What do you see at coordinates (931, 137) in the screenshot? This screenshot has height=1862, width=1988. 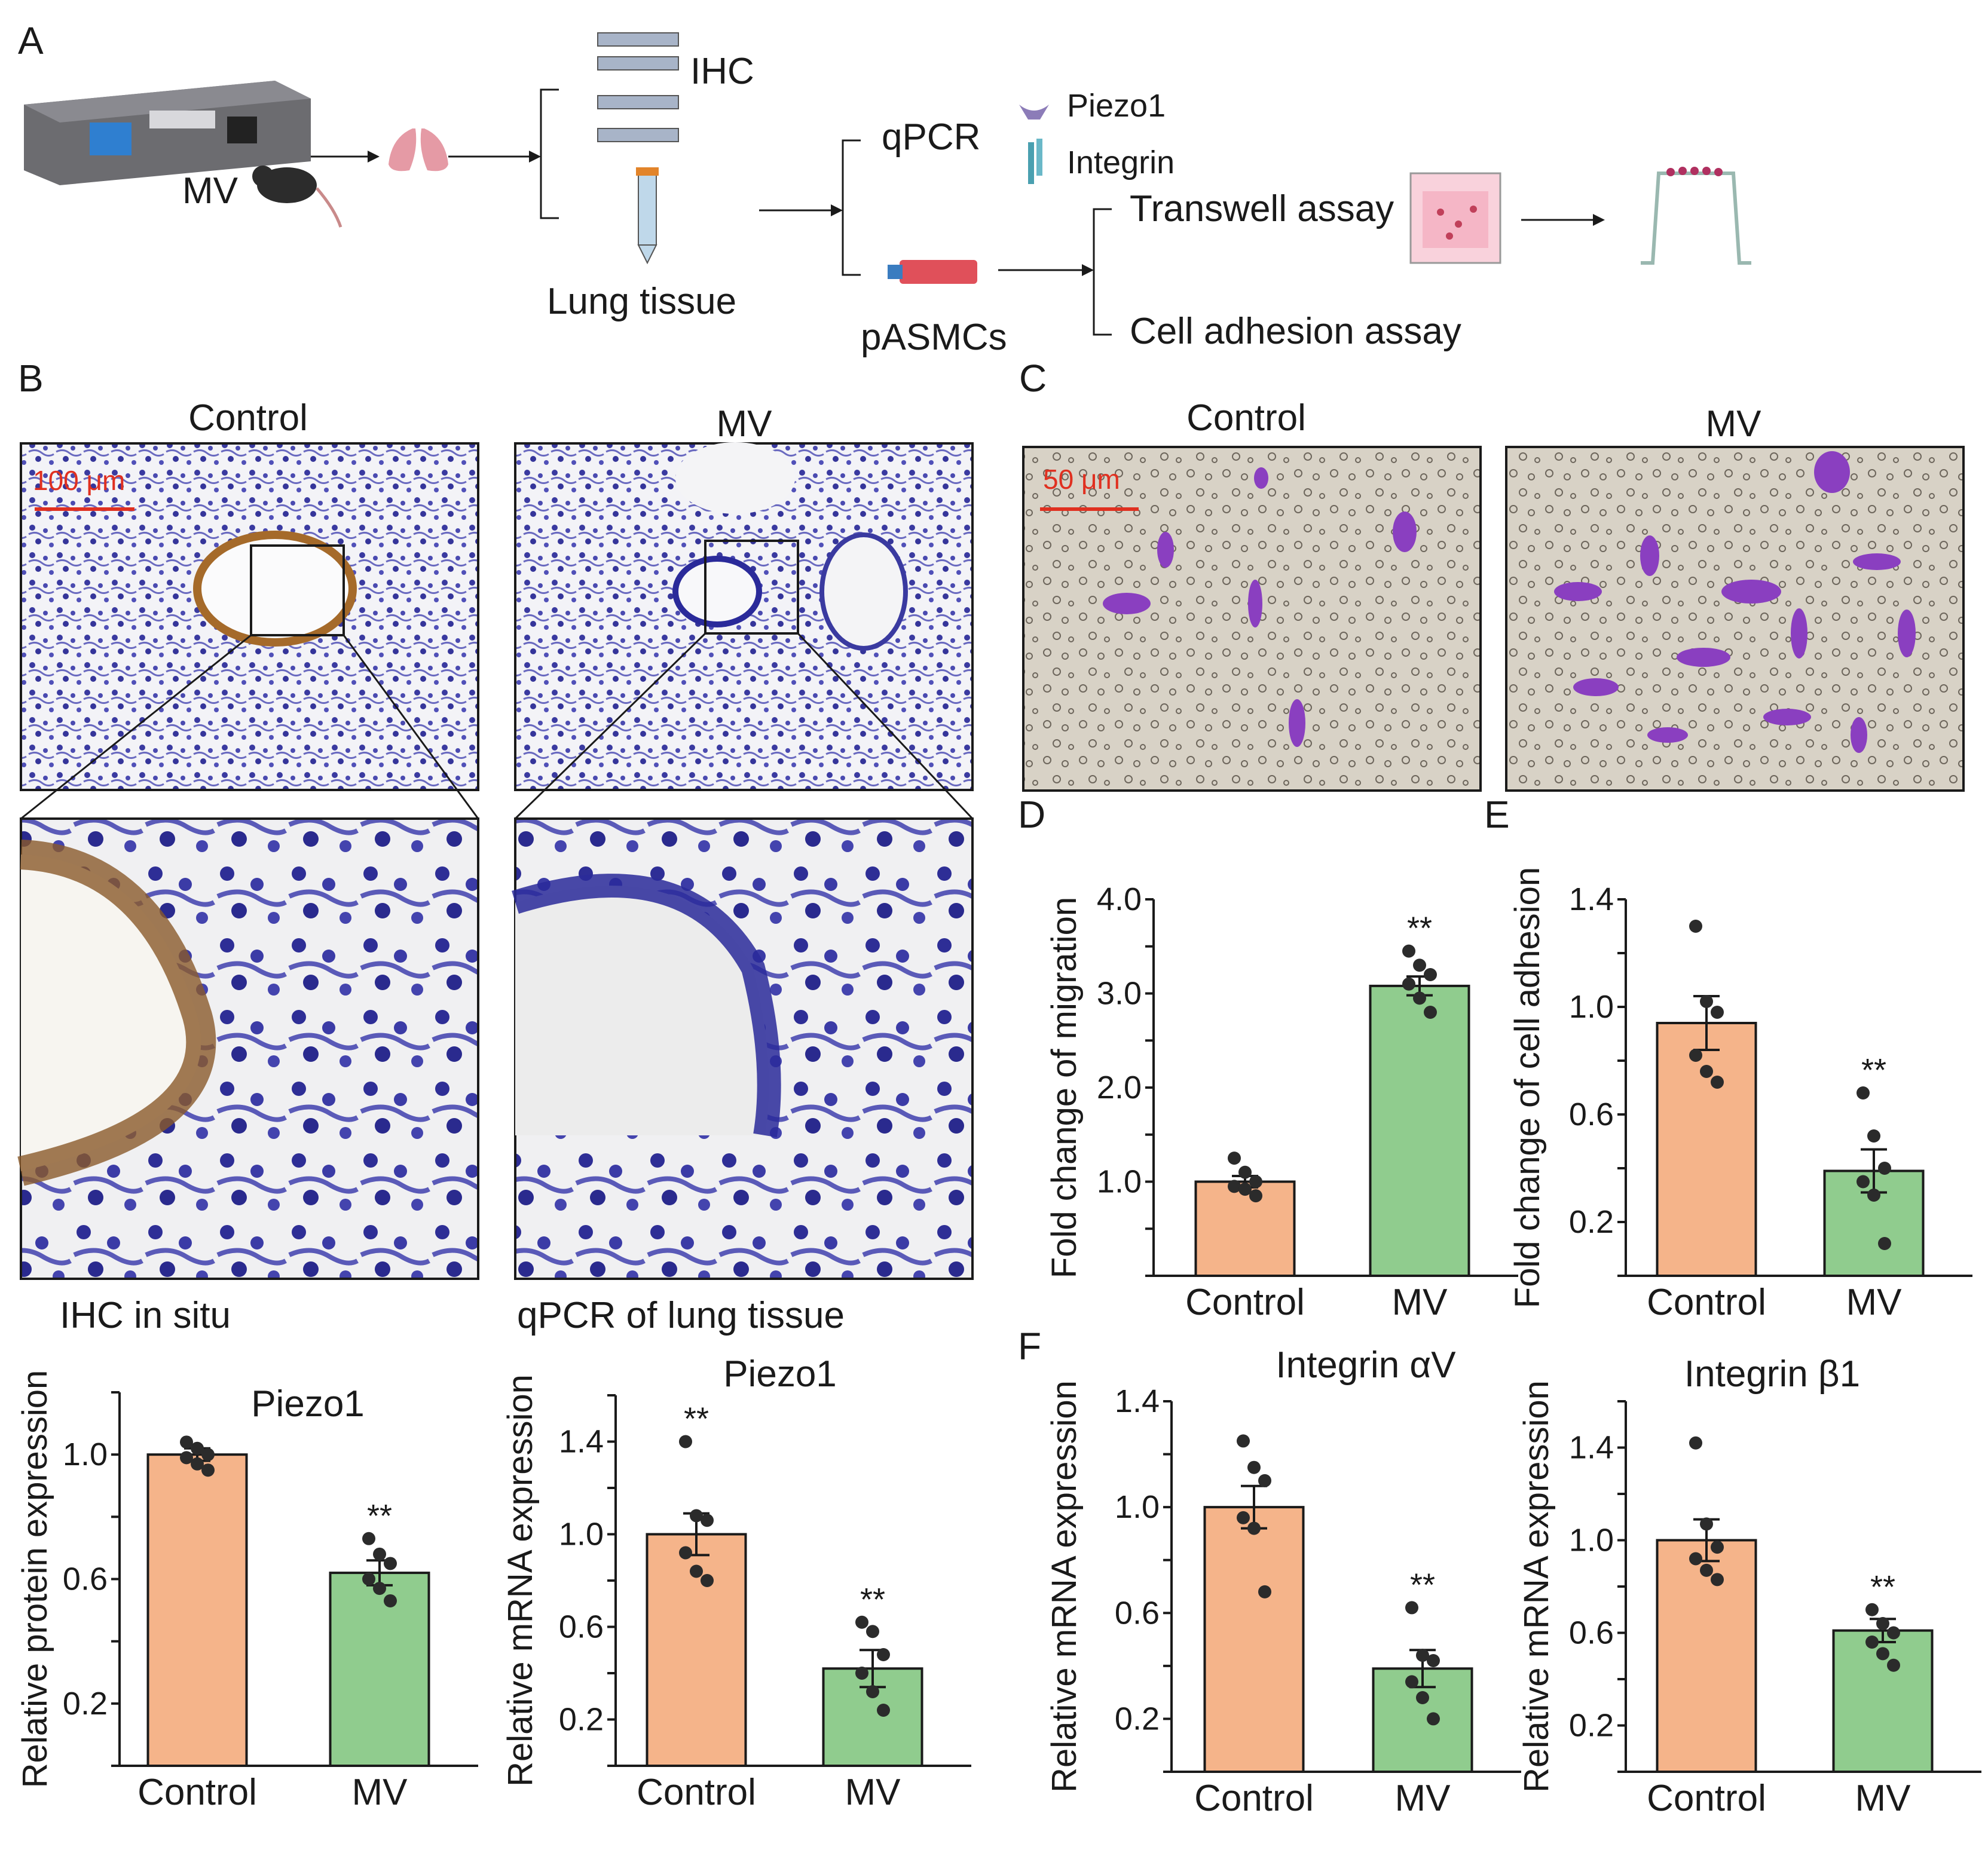 I see `qpcr-label: qPCR` at bounding box center [931, 137].